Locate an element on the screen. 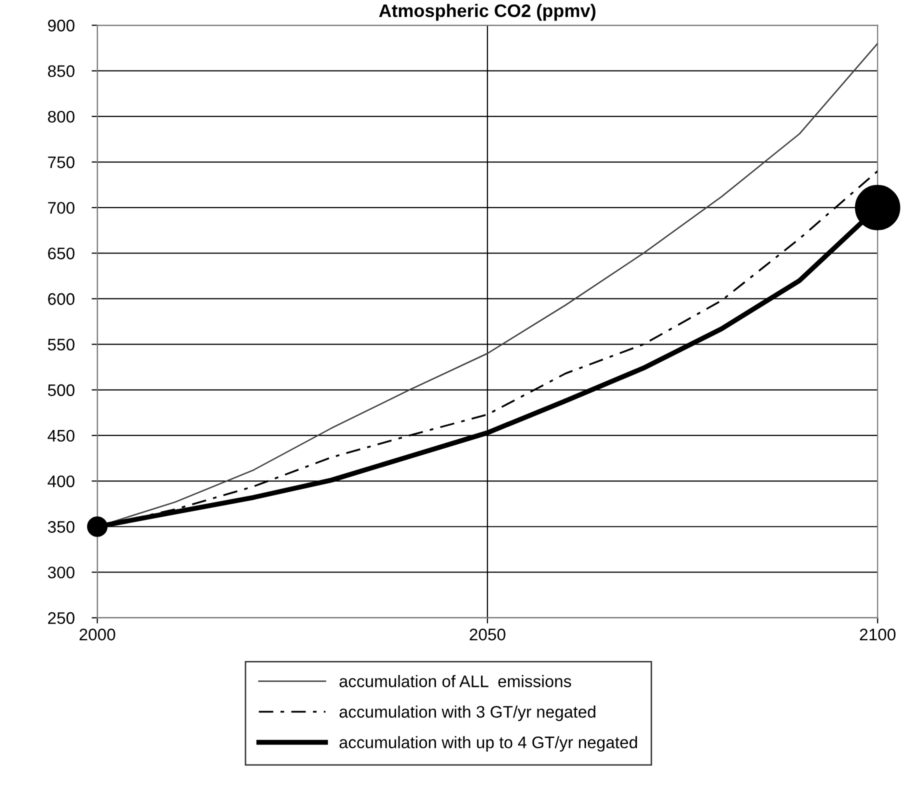 Image resolution: width=918 pixels, height=790 pixels. y-tick-label: 800 is located at coordinates (61, 116).